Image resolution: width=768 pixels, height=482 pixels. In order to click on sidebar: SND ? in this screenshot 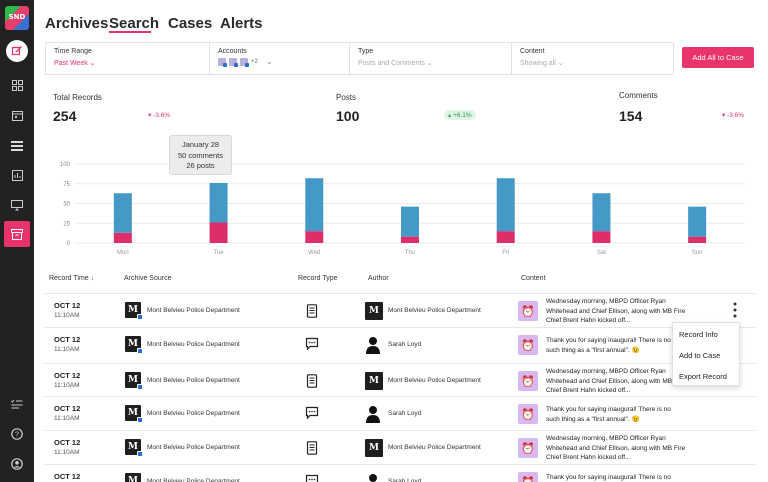, I will do `click(17, 241)`.